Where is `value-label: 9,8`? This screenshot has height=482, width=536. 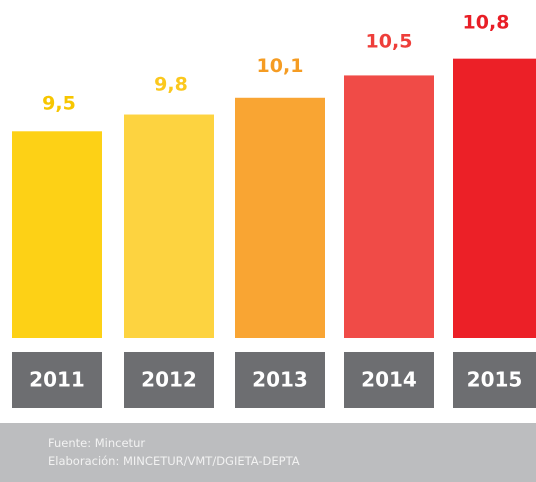
value-label: 9,8 is located at coordinates (171, 85).